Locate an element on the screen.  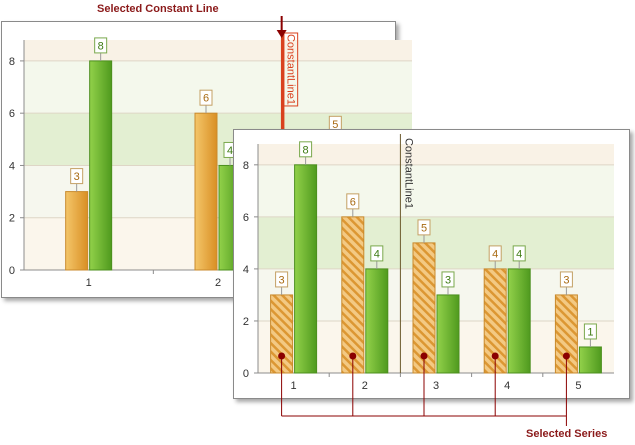
bar-green is located at coordinates (590, 360).